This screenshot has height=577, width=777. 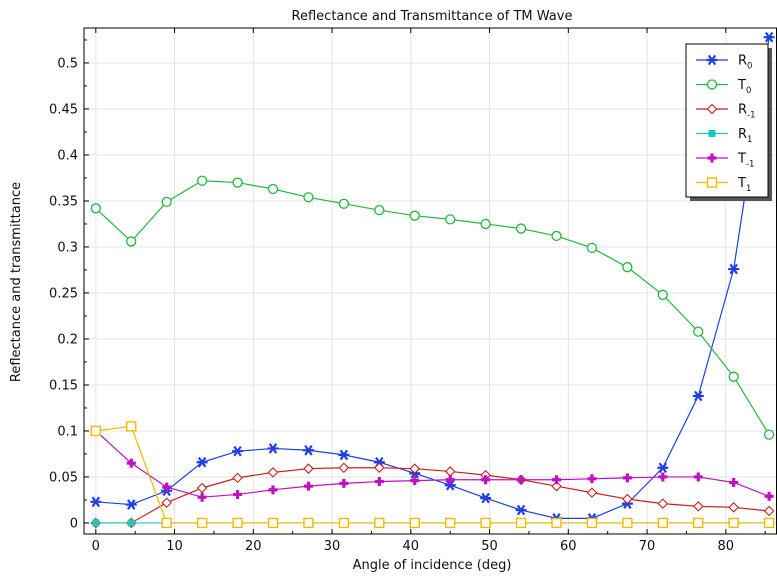 What do you see at coordinates (332, 546) in the screenshot?
I see `x-tick-label: 30` at bounding box center [332, 546].